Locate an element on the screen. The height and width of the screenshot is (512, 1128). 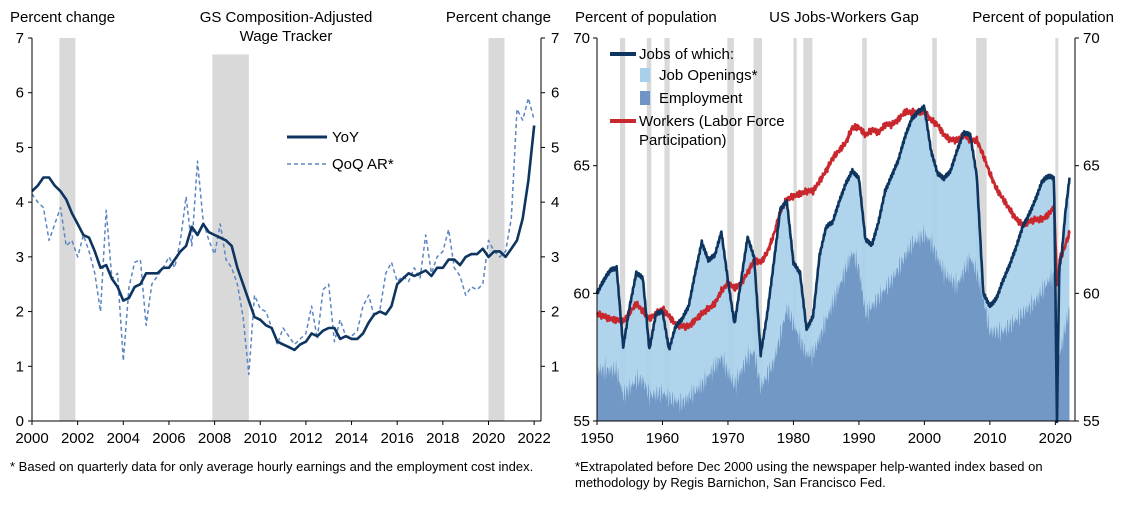
x-tick-label: 1980 is located at coordinates (793, 438).